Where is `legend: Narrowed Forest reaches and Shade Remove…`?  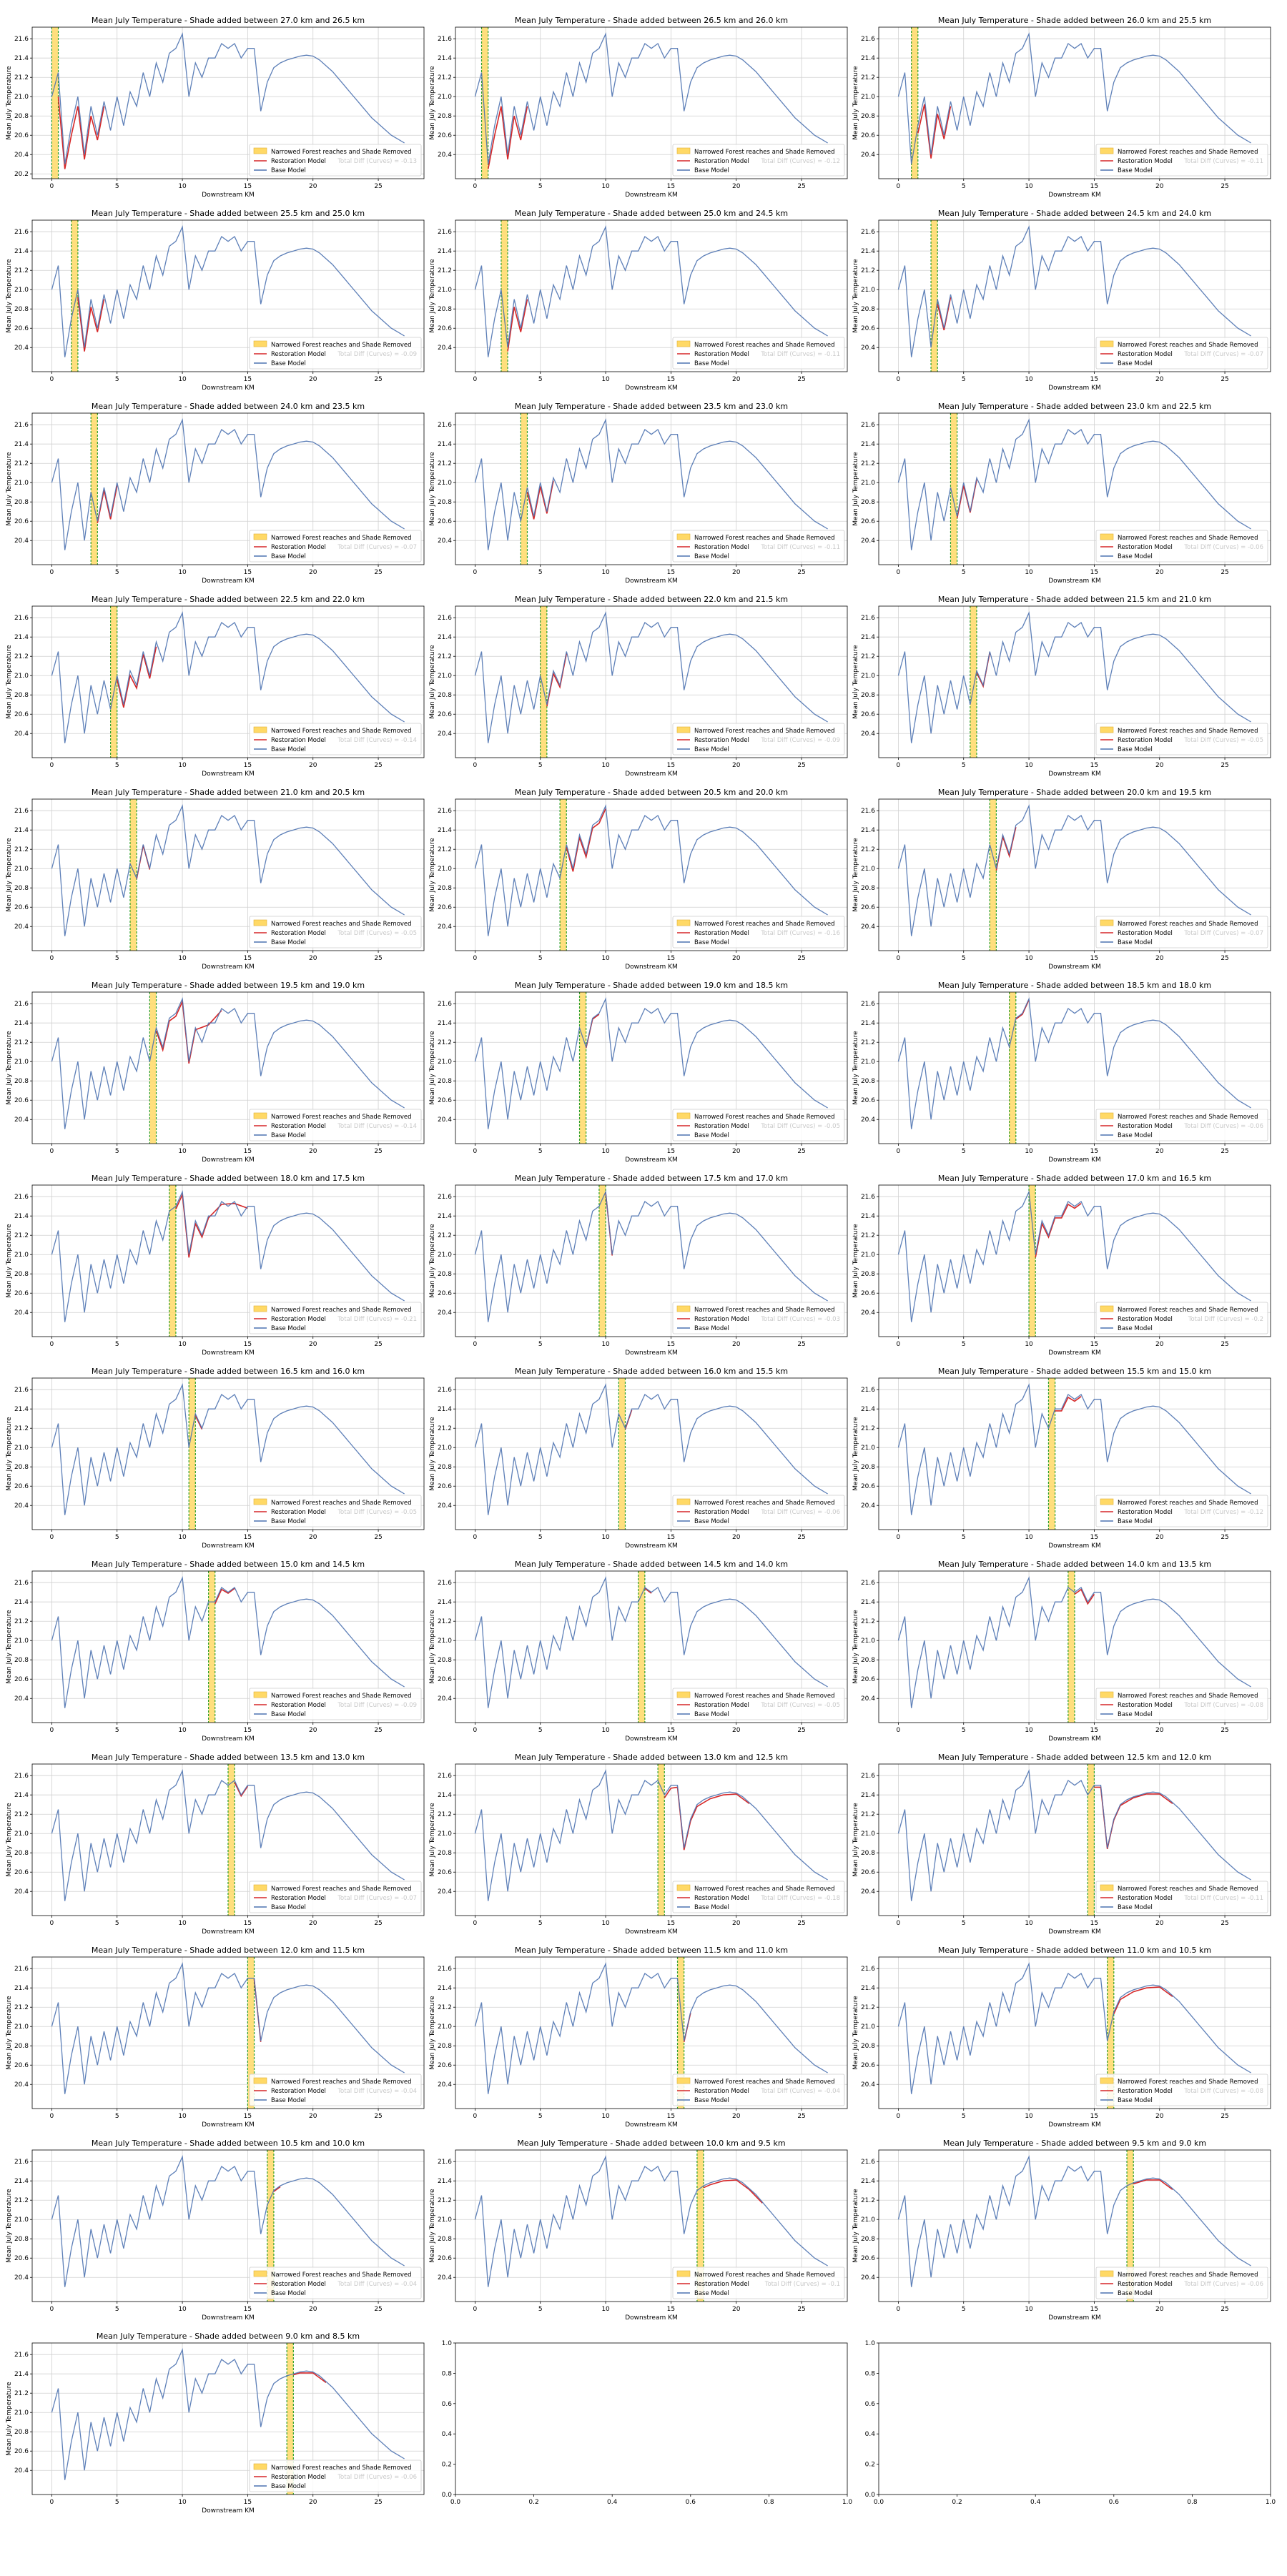 legend: Narrowed Forest reaches and Shade Remove… is located at coordinates (758, 1125).